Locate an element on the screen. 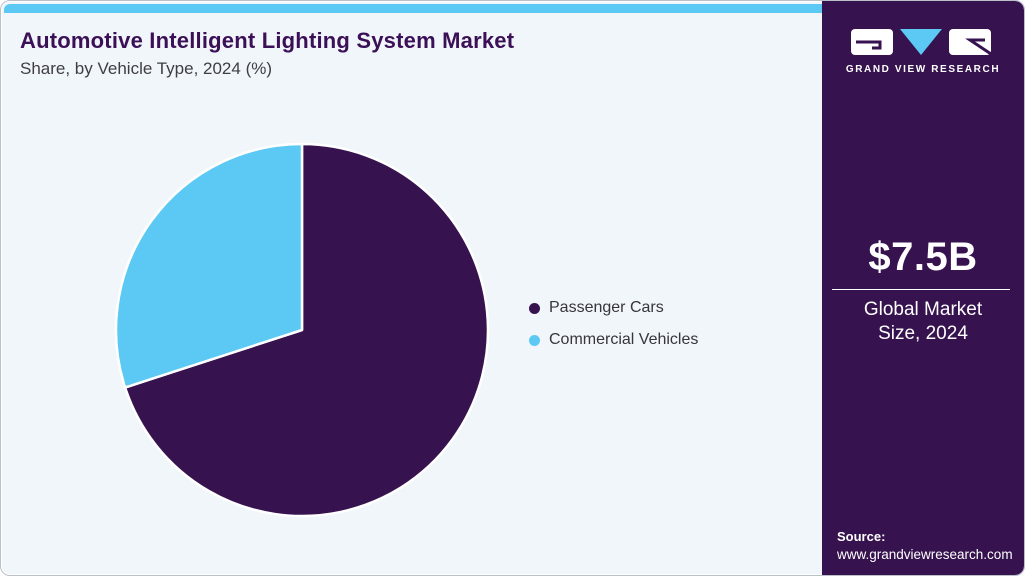  legend-item: Passenger Cars is located at coordinates (613, 308).